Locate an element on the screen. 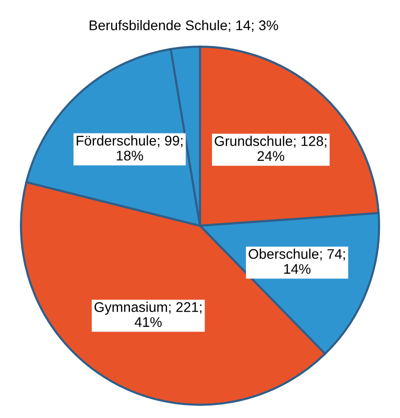 This screenshot has height=418, width=400. slice-label: Gymnasium; 221; 41% is located at coordinates (148, 314).